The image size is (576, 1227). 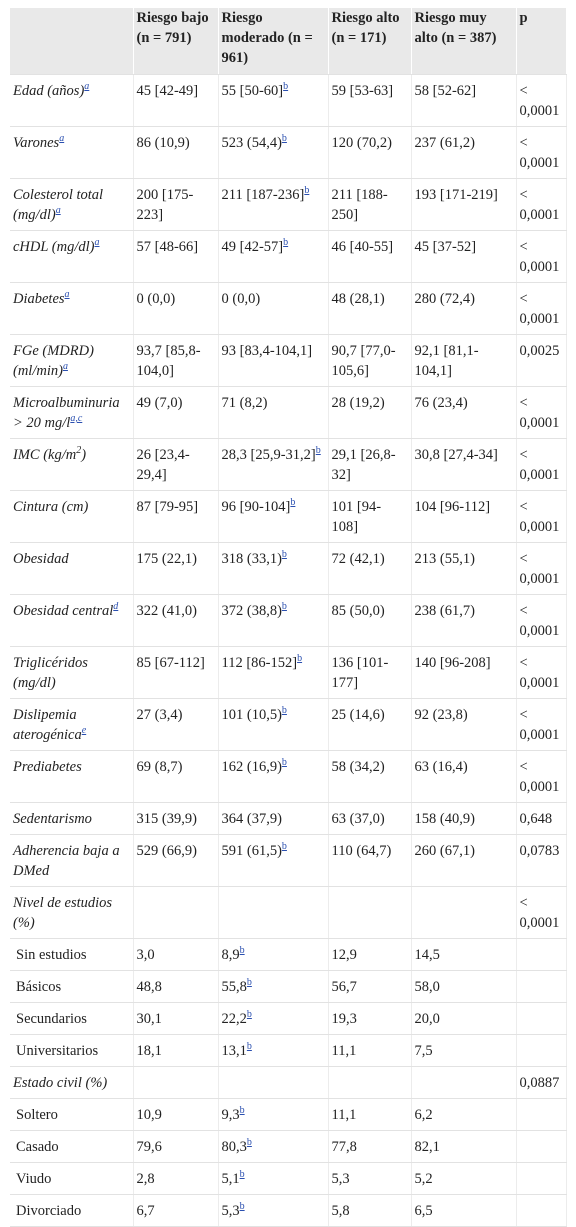 I want to click on header-cell: Riesgo muy alto (n = 387), so click(x=464, y=41).